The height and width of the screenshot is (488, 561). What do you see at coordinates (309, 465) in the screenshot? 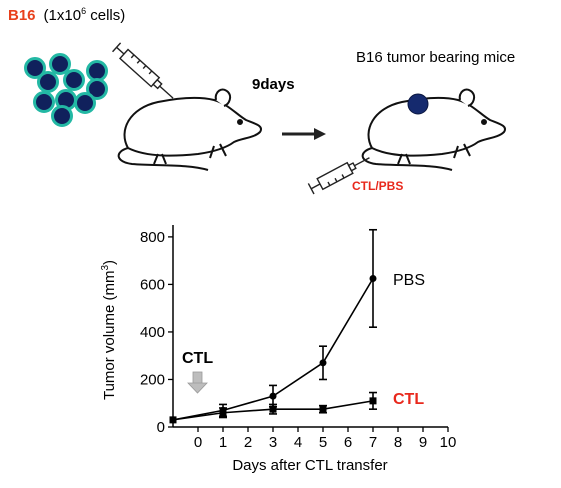
I see `x-axis-label: Days after CTL transfer` at bounding box center [309, 465].